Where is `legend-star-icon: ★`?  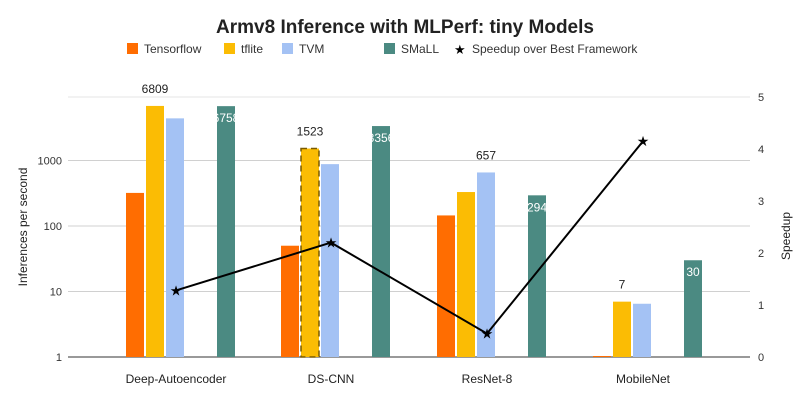 legend-star-icon: ★ is located at coordinates (460, 49).